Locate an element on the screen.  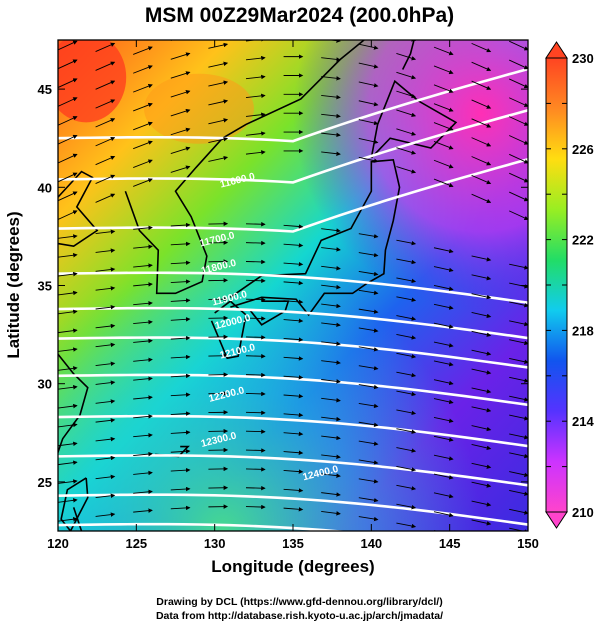
chart-title: MSM 00Z29Mar2024 (200.0hPa) is located at coordinates (299, 15).